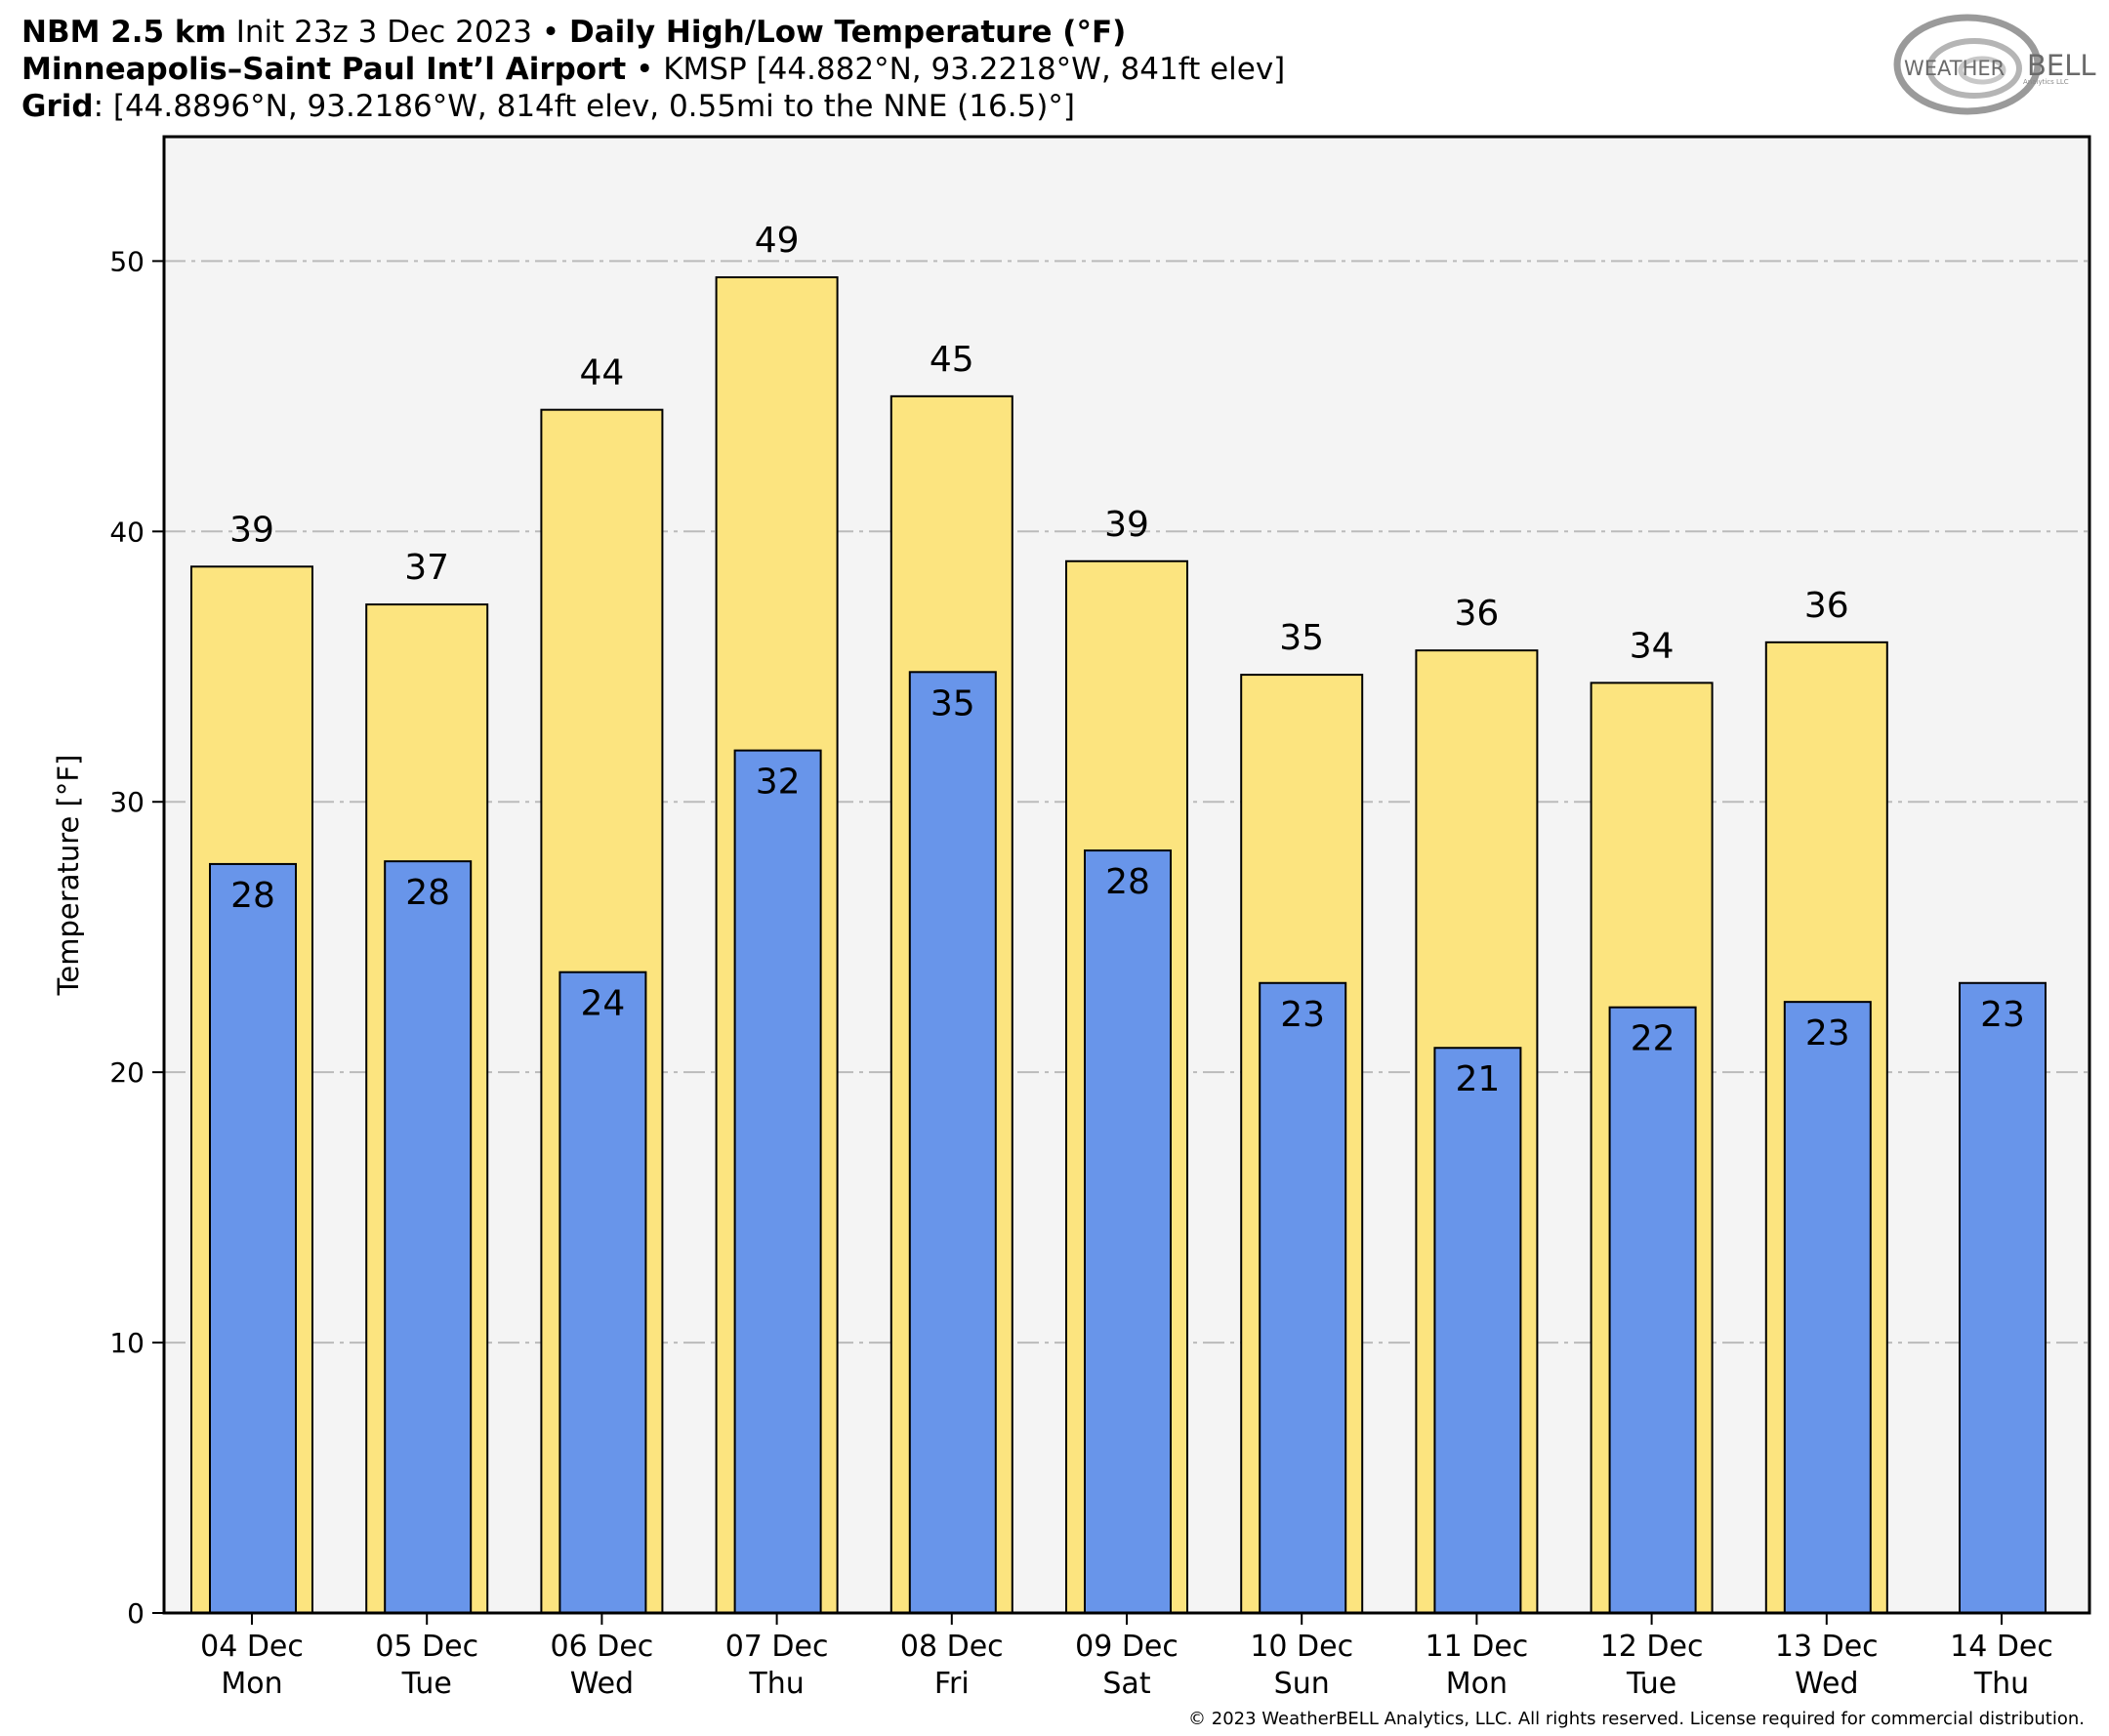 The height and width of the screenshot is (1736, 2109). Describe the element at coordinates (323, 70) in the screenshot. I see `station-name: Minneapolis–Saint Paul Int’l Airport` at that location.